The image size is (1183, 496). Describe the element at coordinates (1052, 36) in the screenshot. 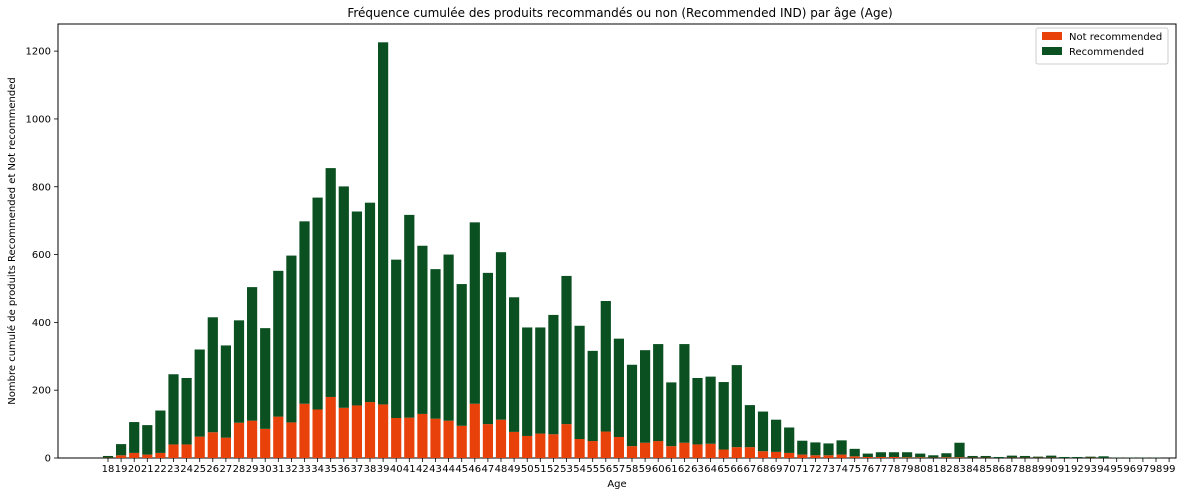

I see `legend-swatch-not-recommended` at that location.